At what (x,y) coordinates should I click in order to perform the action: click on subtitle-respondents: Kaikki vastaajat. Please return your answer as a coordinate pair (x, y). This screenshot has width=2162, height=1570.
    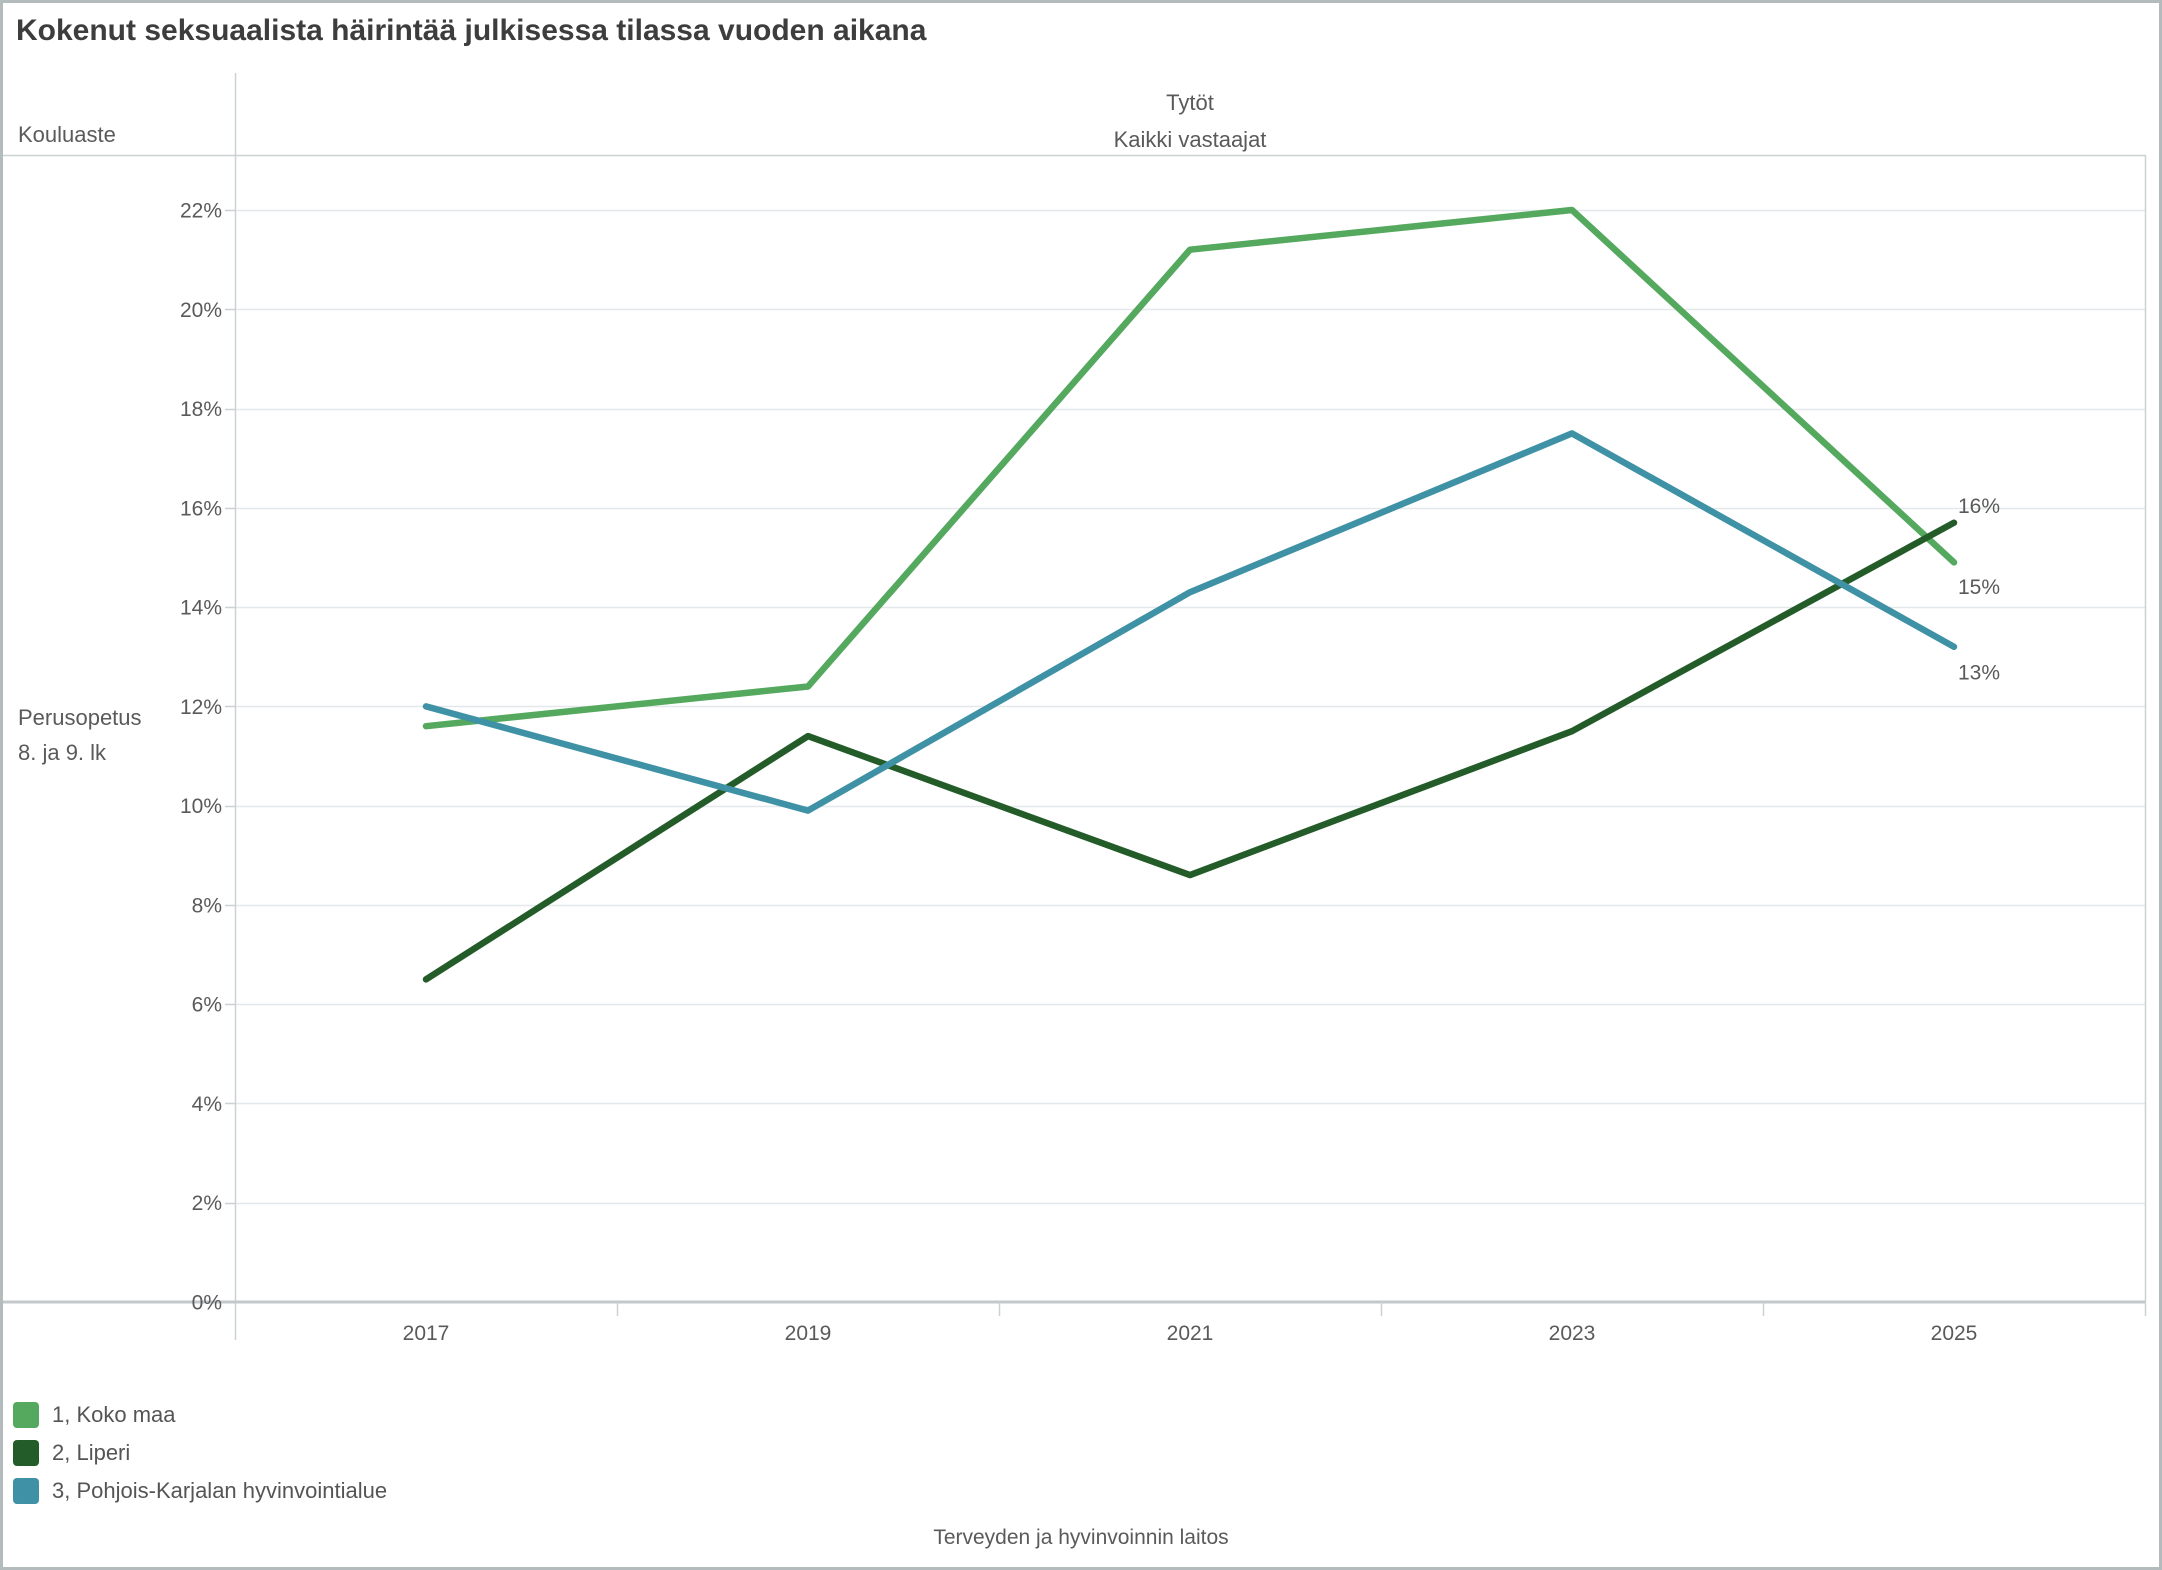
    Looking at the image, I should click on (1190, 139).